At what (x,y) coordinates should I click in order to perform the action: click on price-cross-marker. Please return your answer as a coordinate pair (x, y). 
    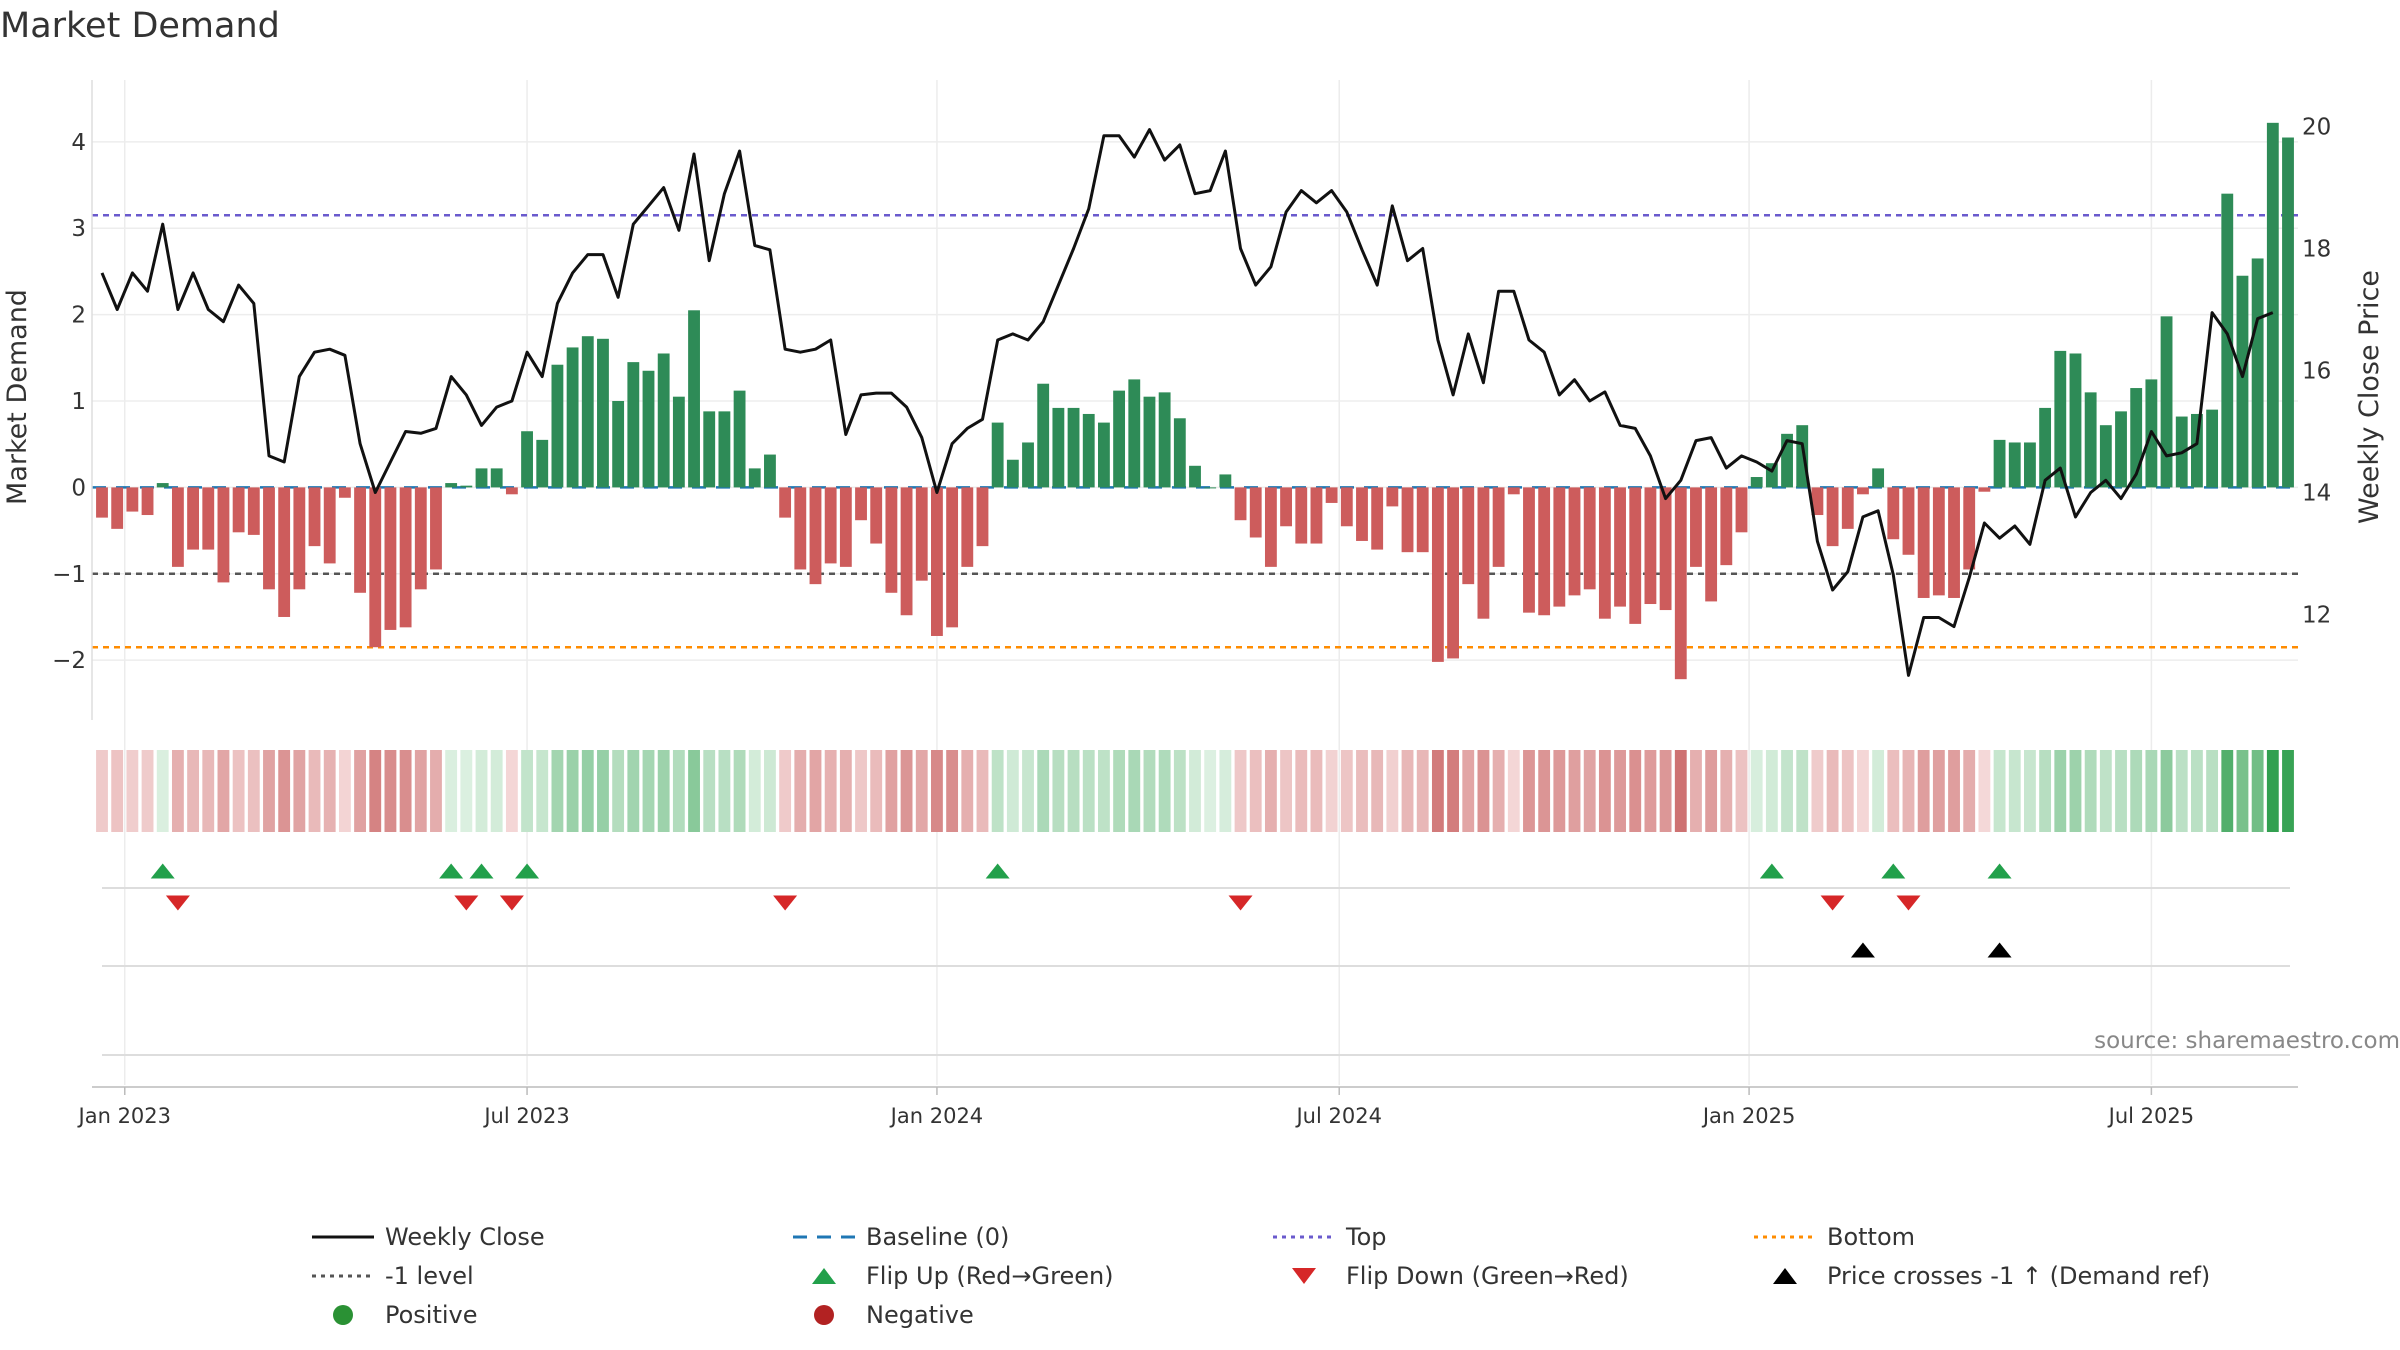
    Looking at the image, I should click on (1999, 950).